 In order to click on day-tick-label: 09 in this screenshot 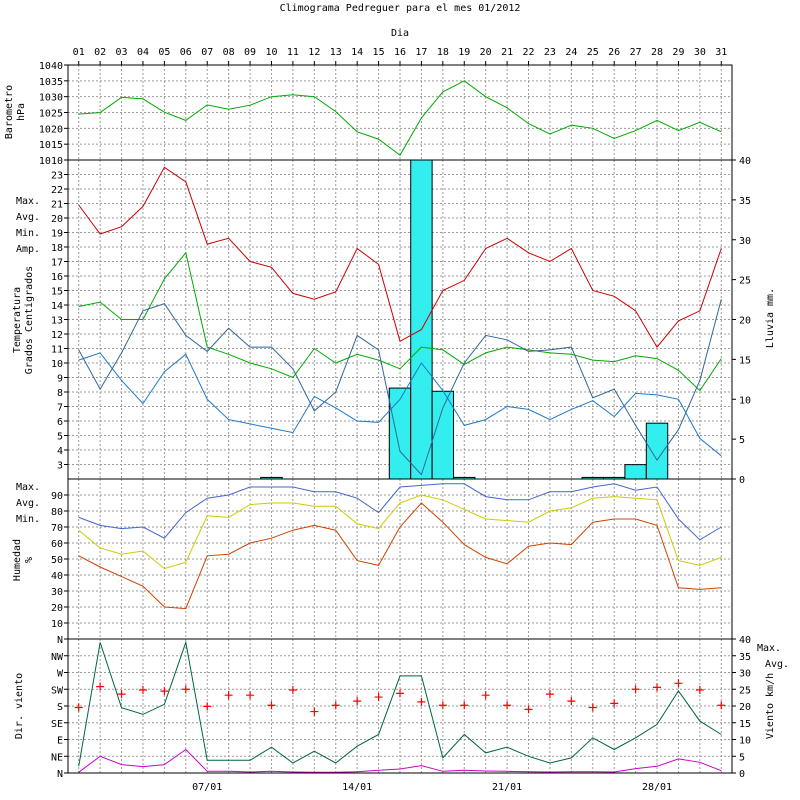, I will do `click(250, 52)`.